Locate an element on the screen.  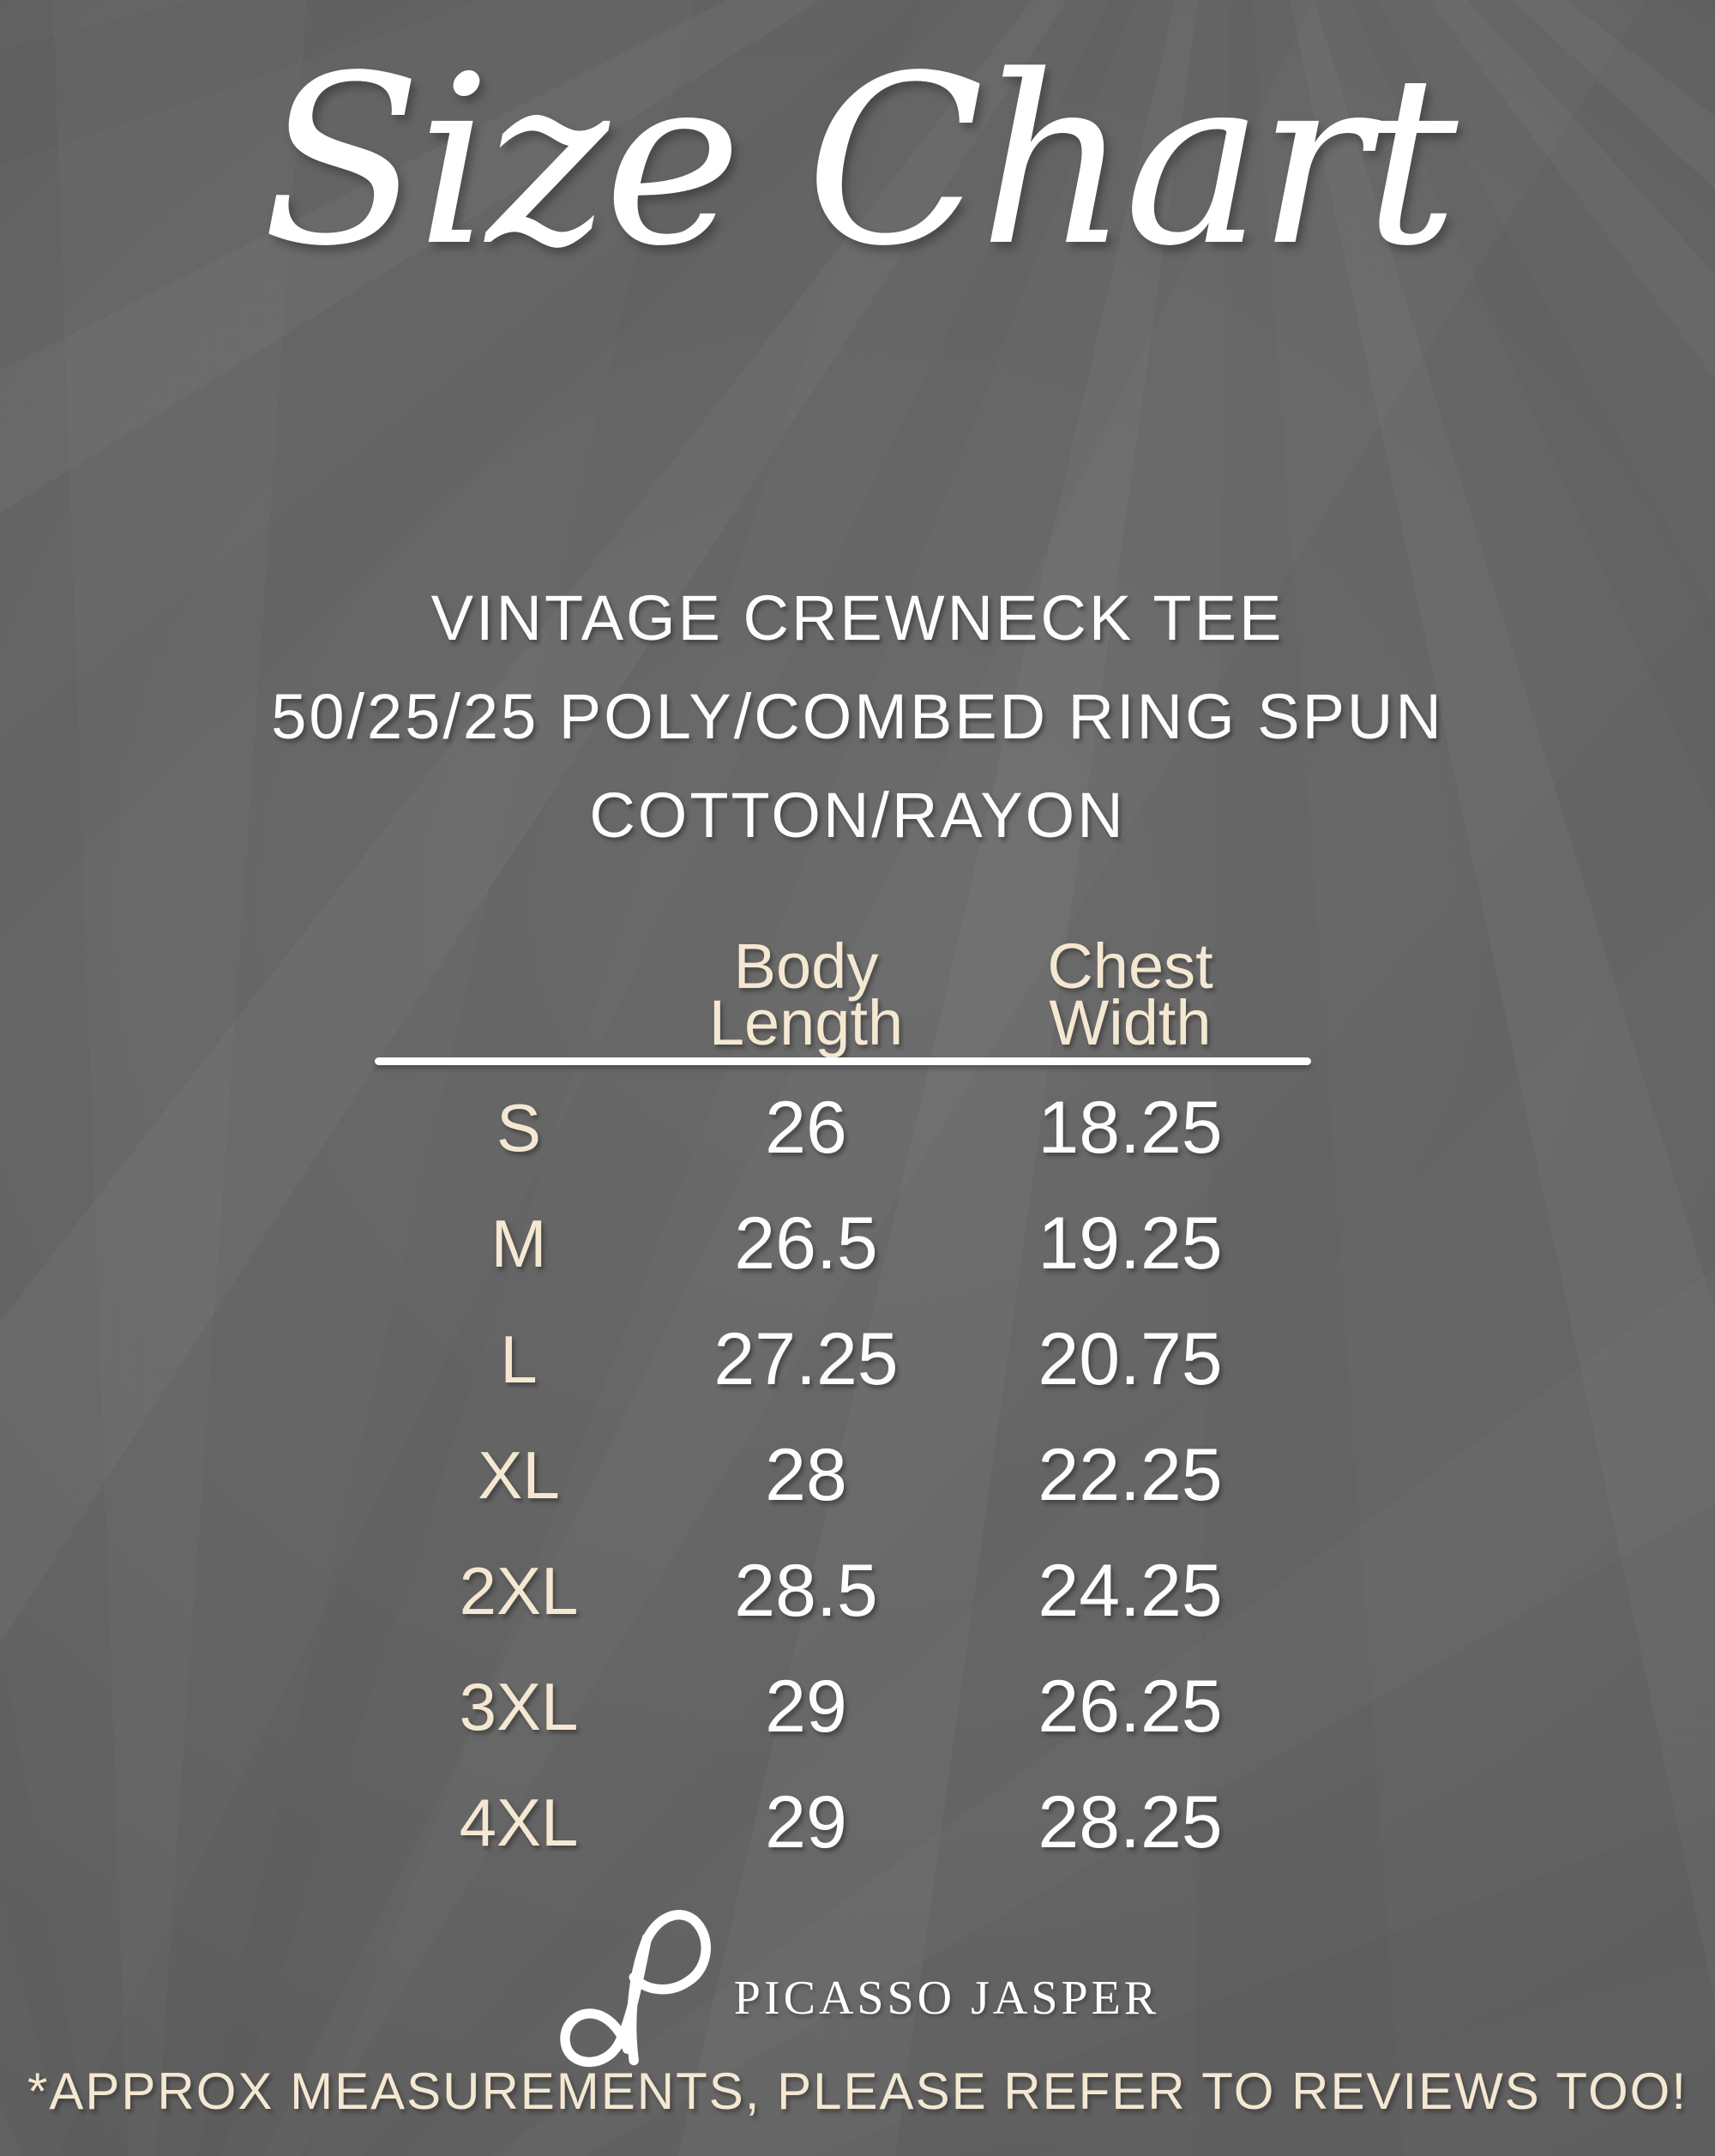
size-label: 3XL is located at coordinates (519, 1706).